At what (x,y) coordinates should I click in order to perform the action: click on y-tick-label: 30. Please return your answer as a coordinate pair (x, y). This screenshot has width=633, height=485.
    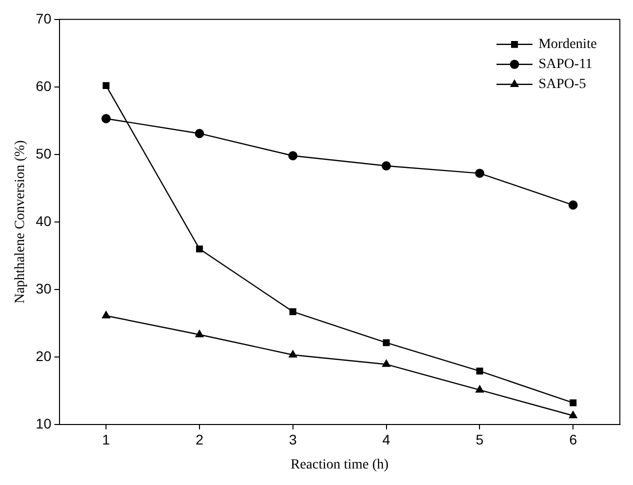
    Looking at the image, I should click on (44, 288).